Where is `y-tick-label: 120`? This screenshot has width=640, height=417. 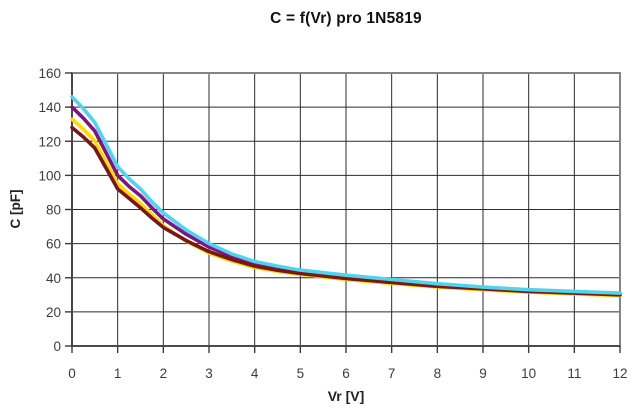 y-tick-label: 120 is located at coordinates (49, 141).